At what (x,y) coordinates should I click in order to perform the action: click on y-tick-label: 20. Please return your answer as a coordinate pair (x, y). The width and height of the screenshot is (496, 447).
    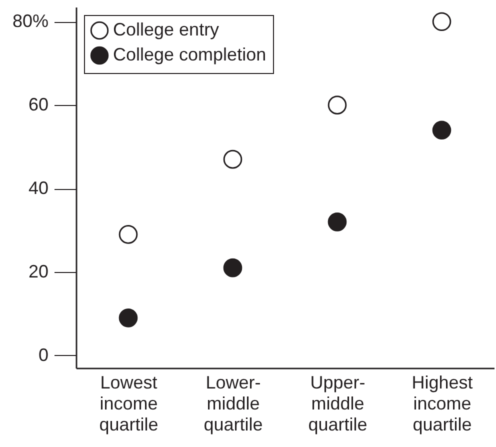
    Looking at the image, I should click on (38, 272).